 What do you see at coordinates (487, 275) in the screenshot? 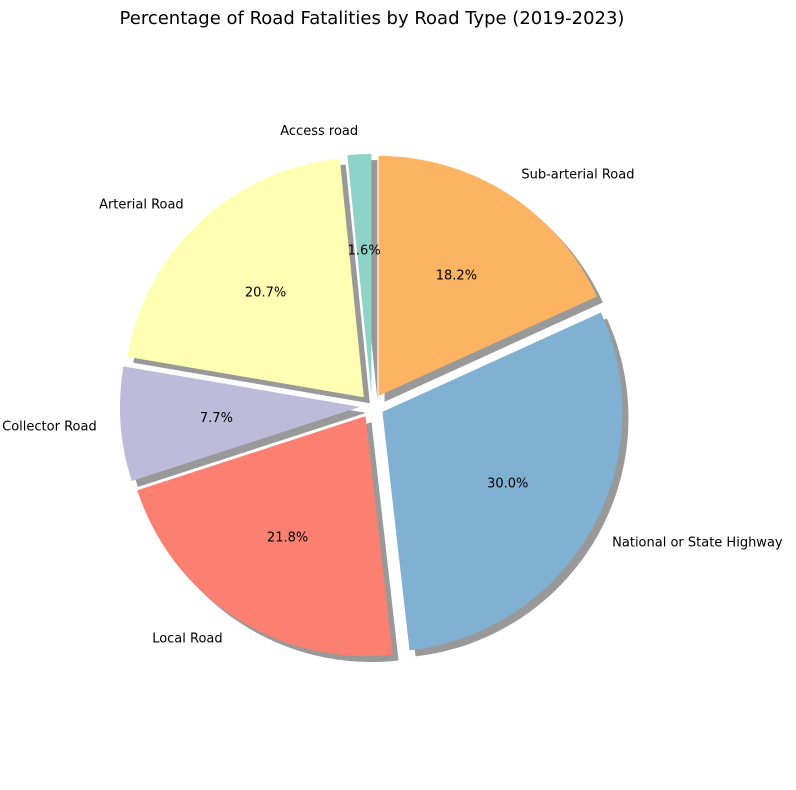
I see `slice-sub-arterial-road` at bounding box center [487, 275].